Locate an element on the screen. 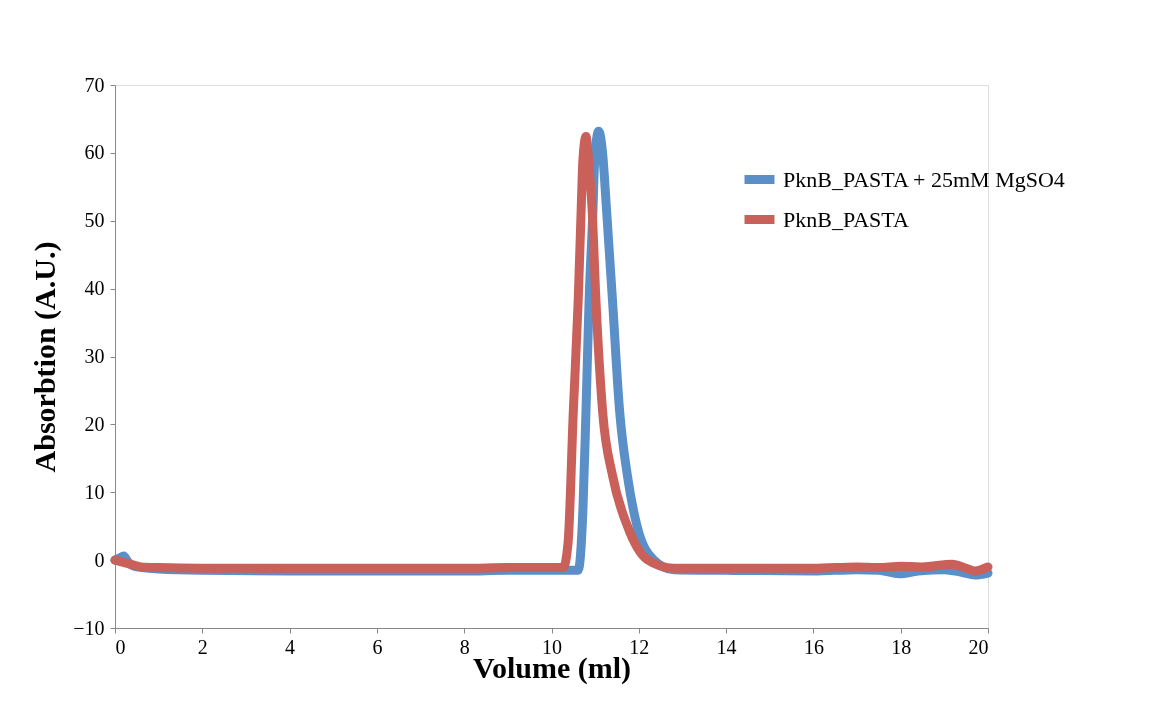 The image size is (1150, 708). legend-label: PknB_PASTA + 25mM MgSO4 is located at coordinates (924, 179).